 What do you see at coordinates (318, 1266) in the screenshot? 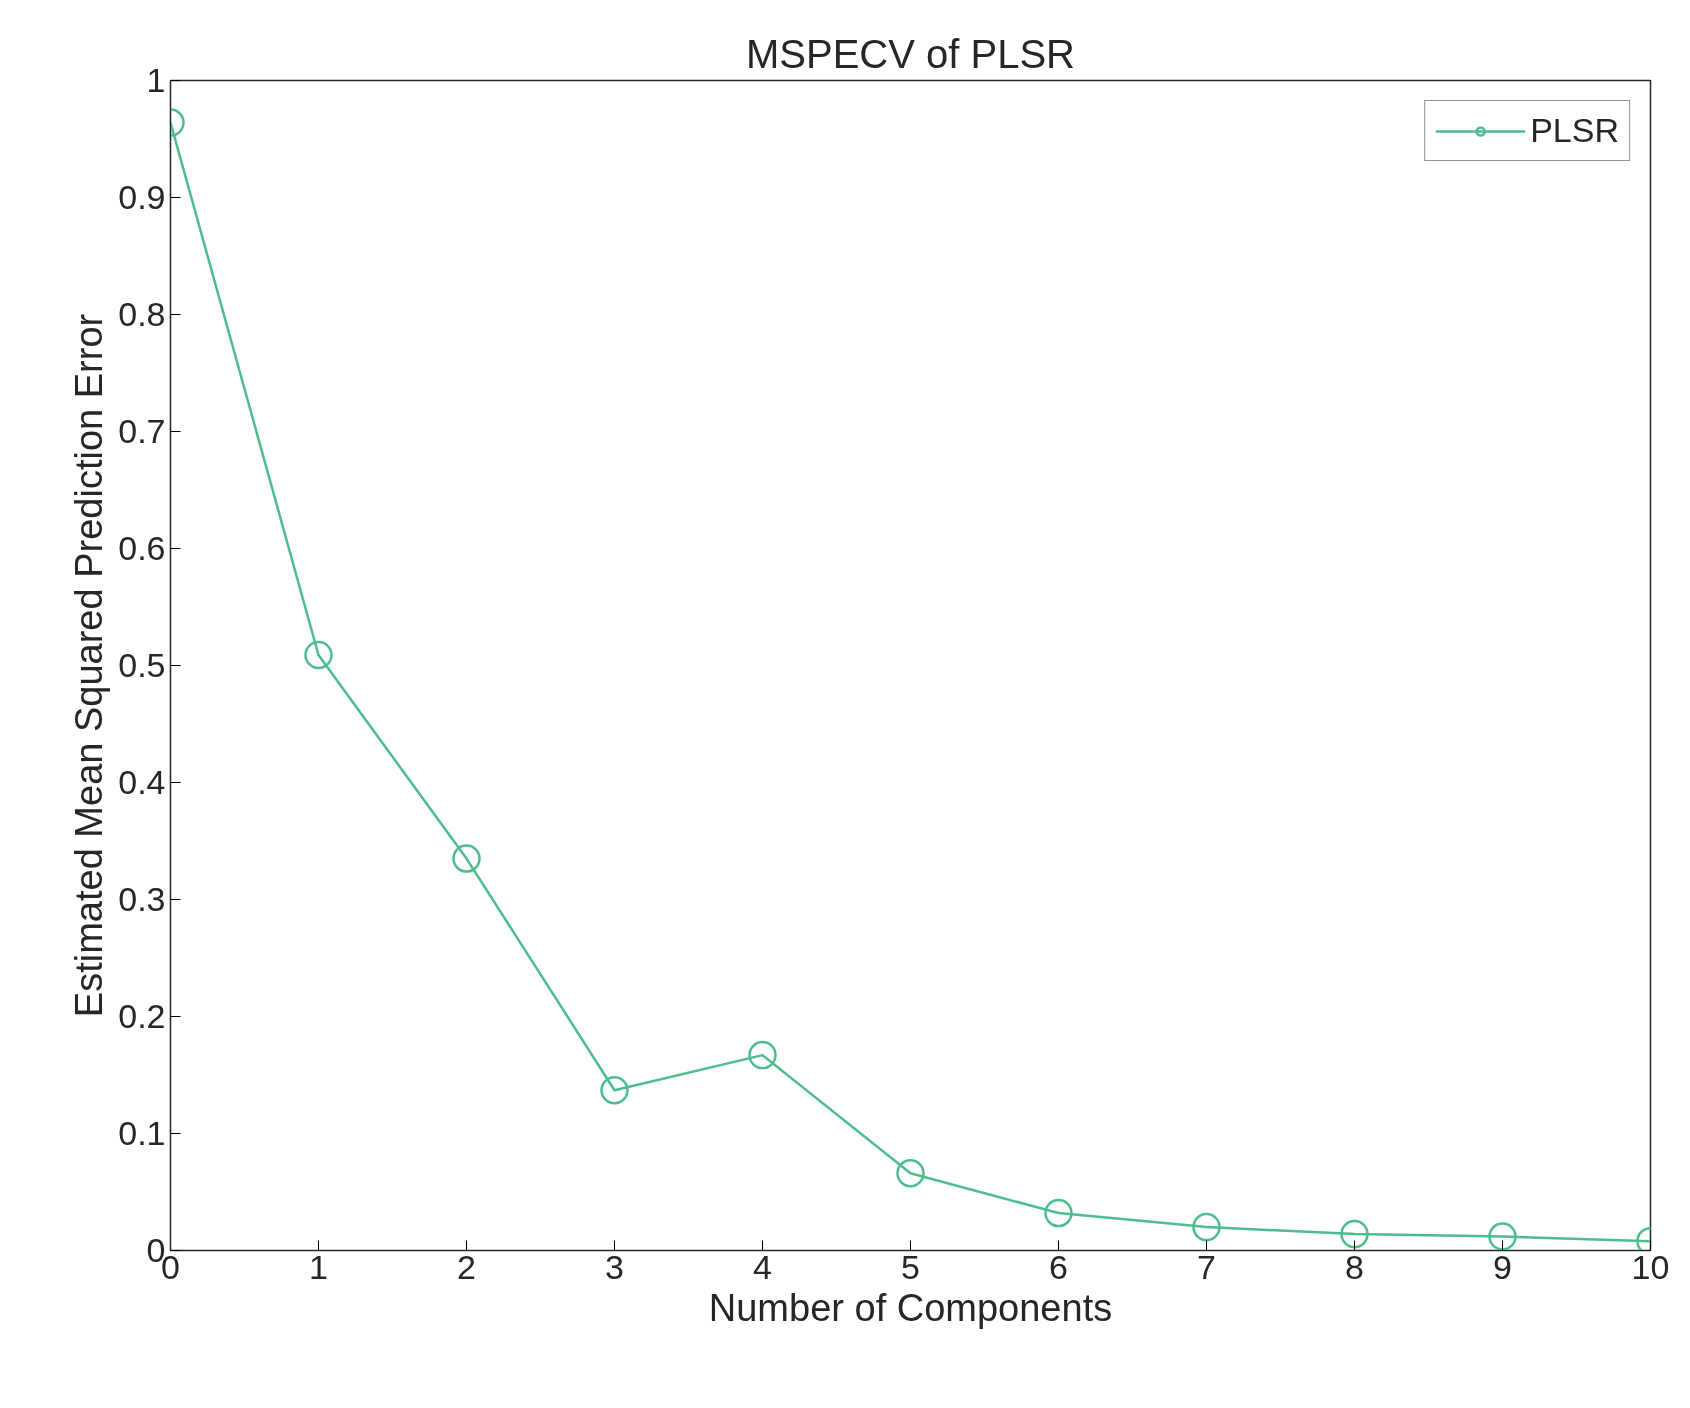
I see `x-tick-label: 1` at bounding box center [318, 1266].